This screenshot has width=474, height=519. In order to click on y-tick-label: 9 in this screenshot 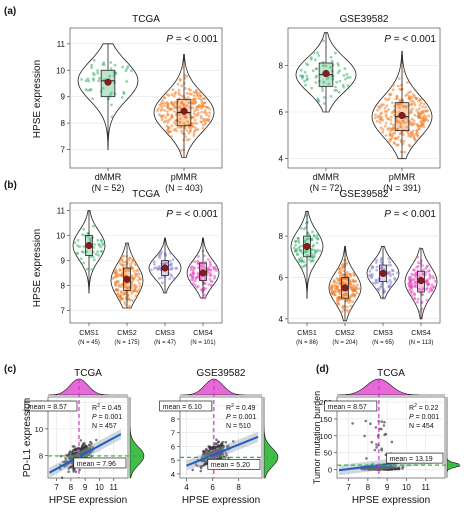, I will do `click(63, 97)`.